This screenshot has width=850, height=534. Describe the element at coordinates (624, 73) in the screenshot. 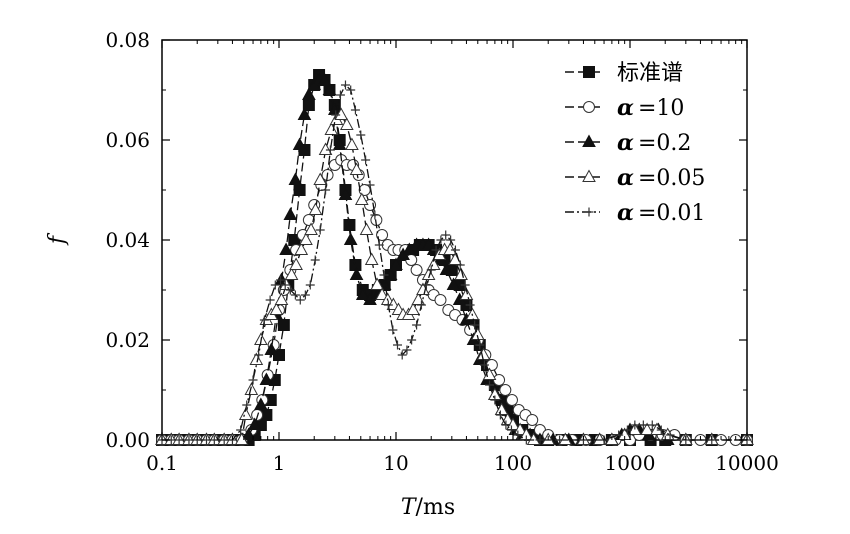

I see `legend-item: 标准谱` at that location.